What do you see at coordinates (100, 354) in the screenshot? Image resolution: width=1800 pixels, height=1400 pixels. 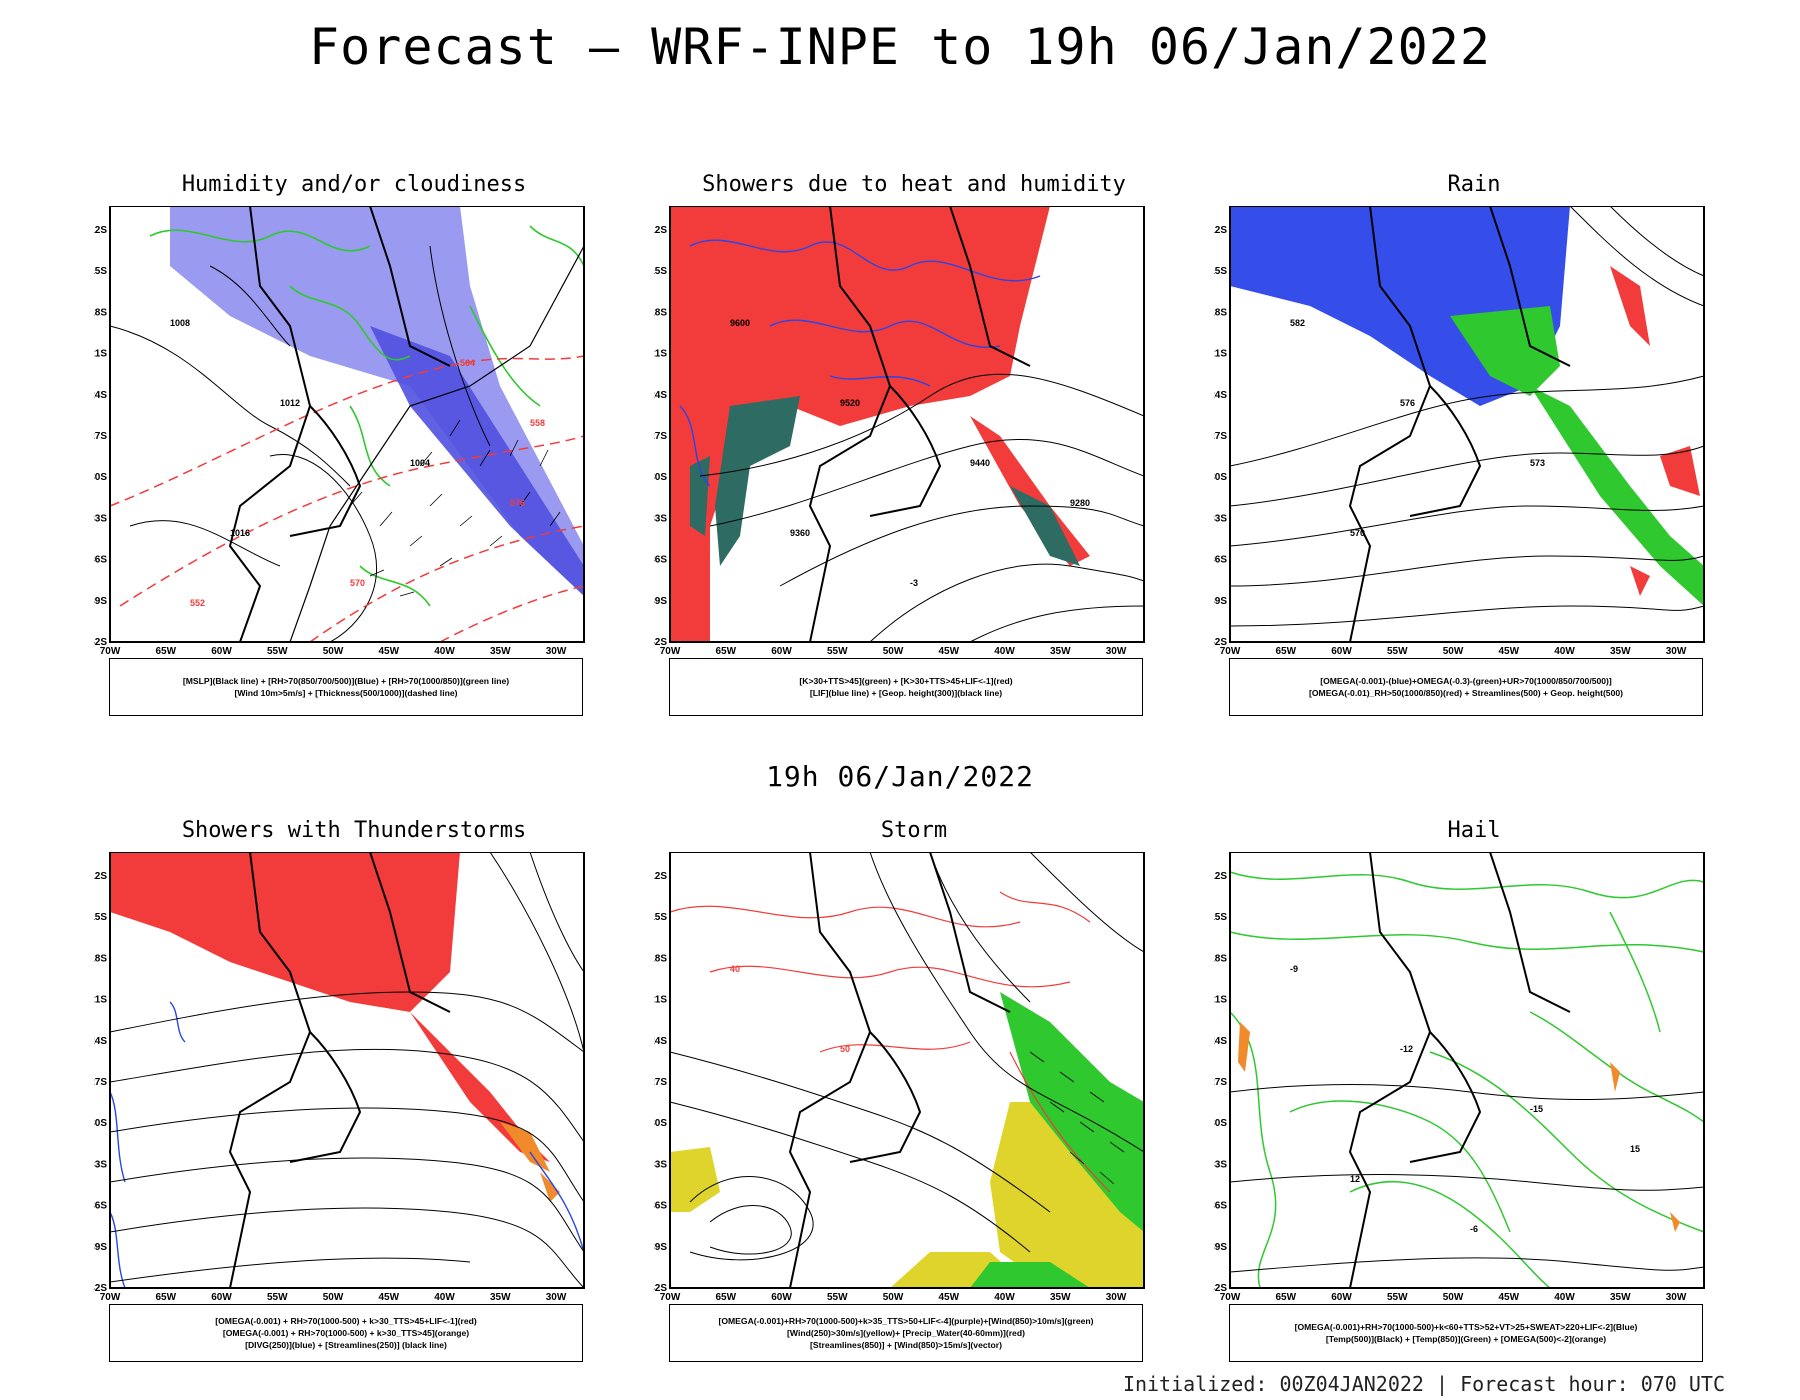 I see `lat-tick-label: 21S` at bounding box center [100, 354].